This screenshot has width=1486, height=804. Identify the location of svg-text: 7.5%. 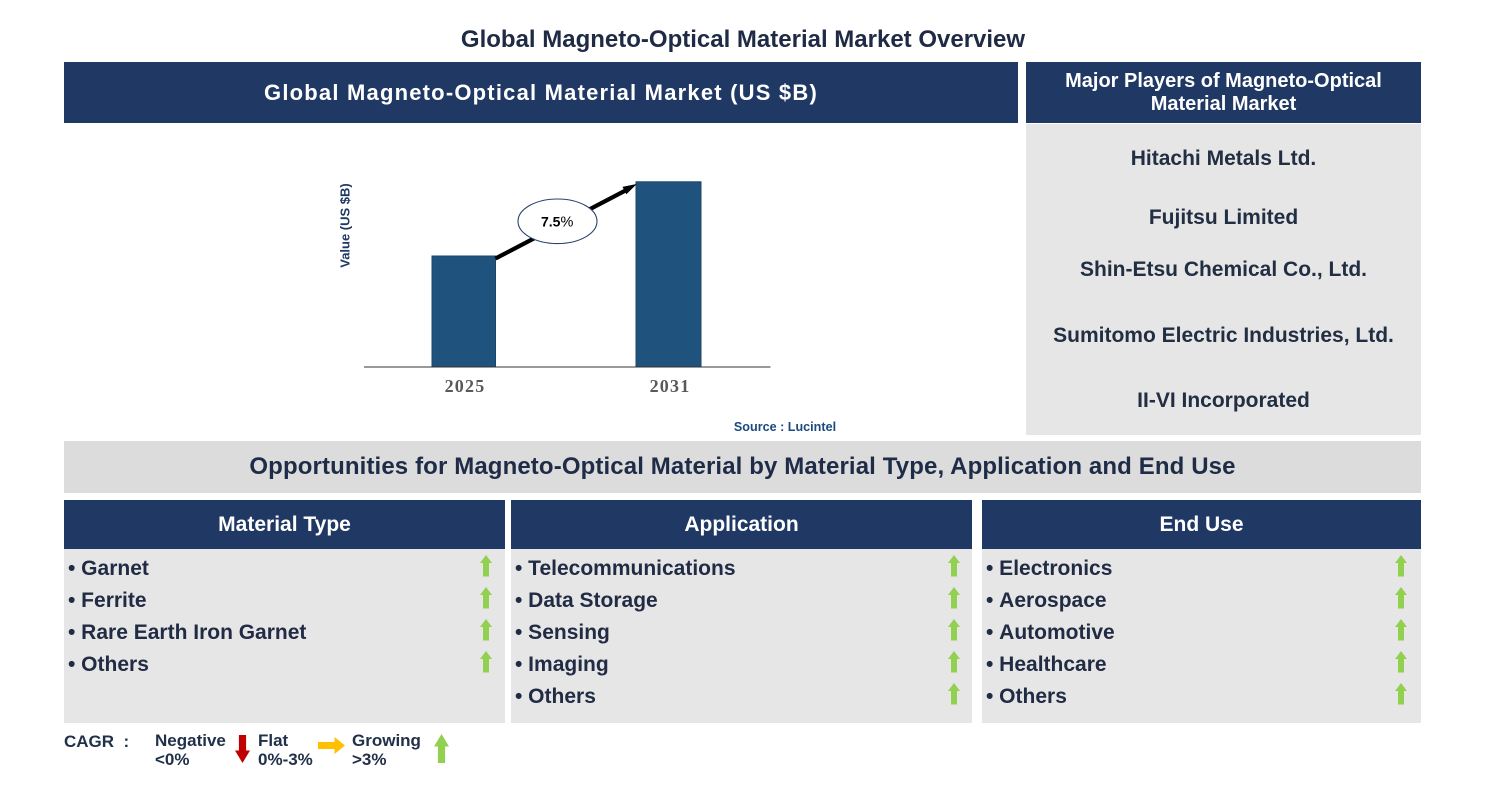
(557, 222).